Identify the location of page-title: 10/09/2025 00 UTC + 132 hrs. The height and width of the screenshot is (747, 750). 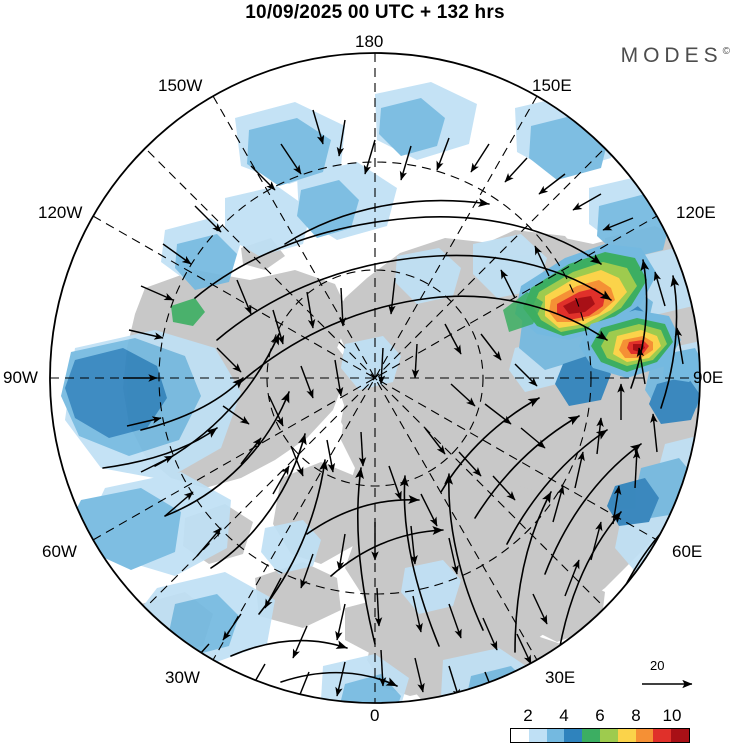
(375, 12).